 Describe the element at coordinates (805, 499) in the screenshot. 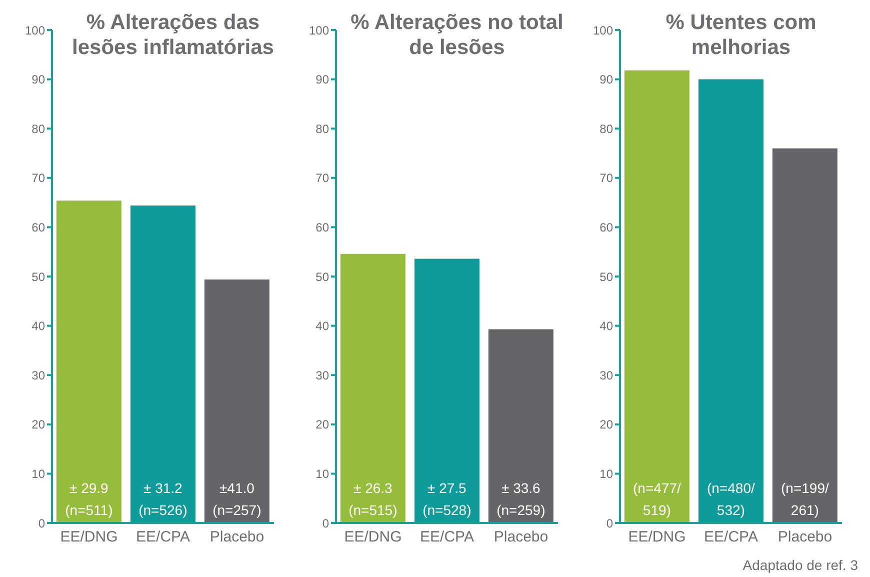

I see `data-label: (n=199/ 261)` at that location.